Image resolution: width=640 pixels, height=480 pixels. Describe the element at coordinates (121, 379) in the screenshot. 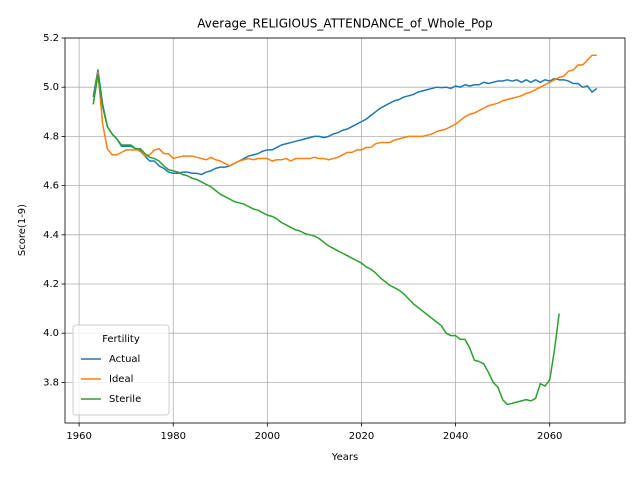

I see `legend-label: Ideal` at that location.